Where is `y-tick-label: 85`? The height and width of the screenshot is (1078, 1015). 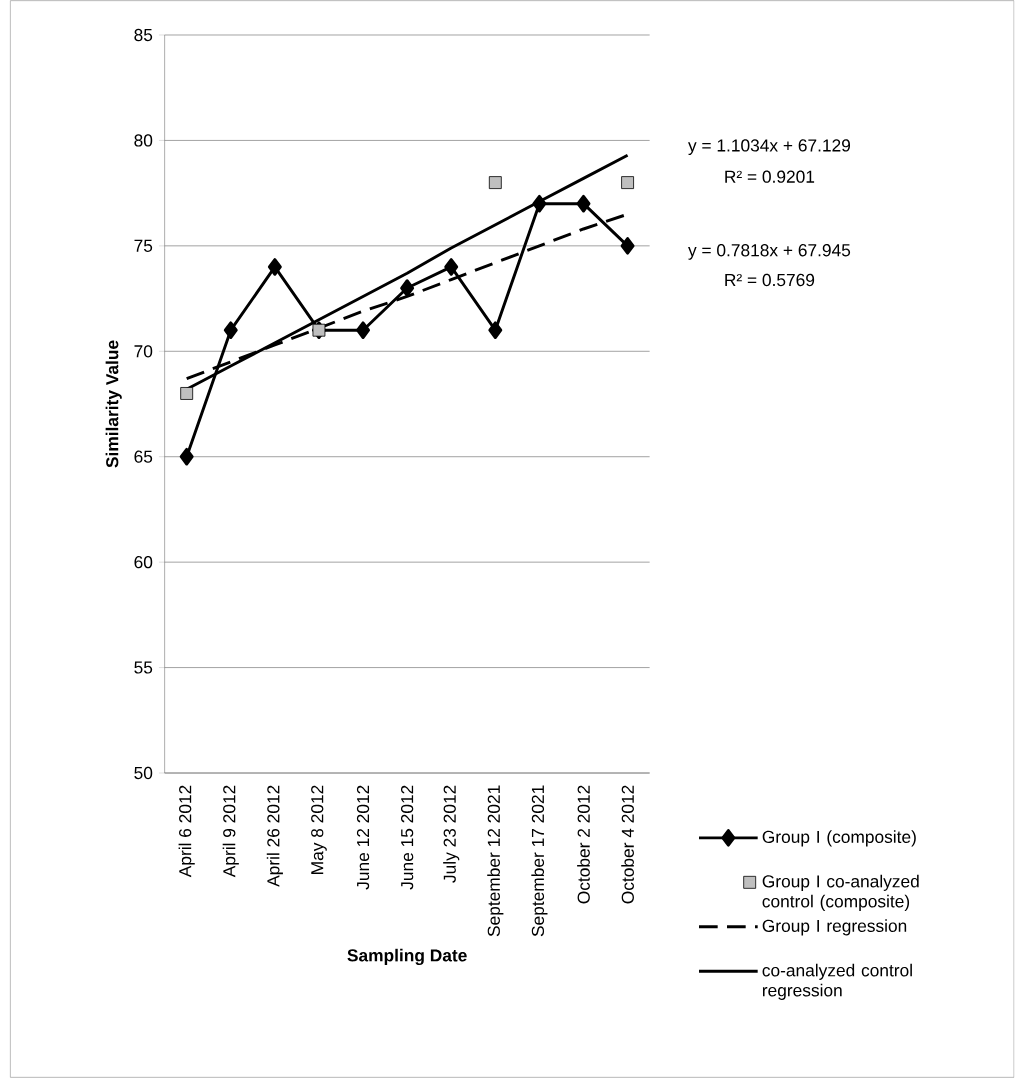
y-tick-label: 85 is located at coordinates (143, 35).